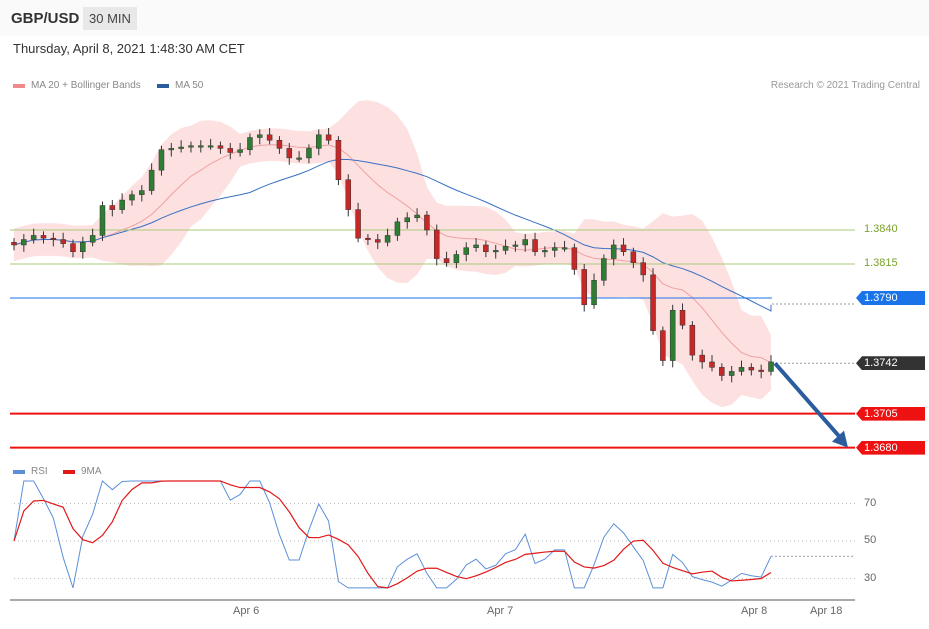 The height and width of the screenshot is (629, 929). I want to click on rsi-ma-line, so click(392, 534).